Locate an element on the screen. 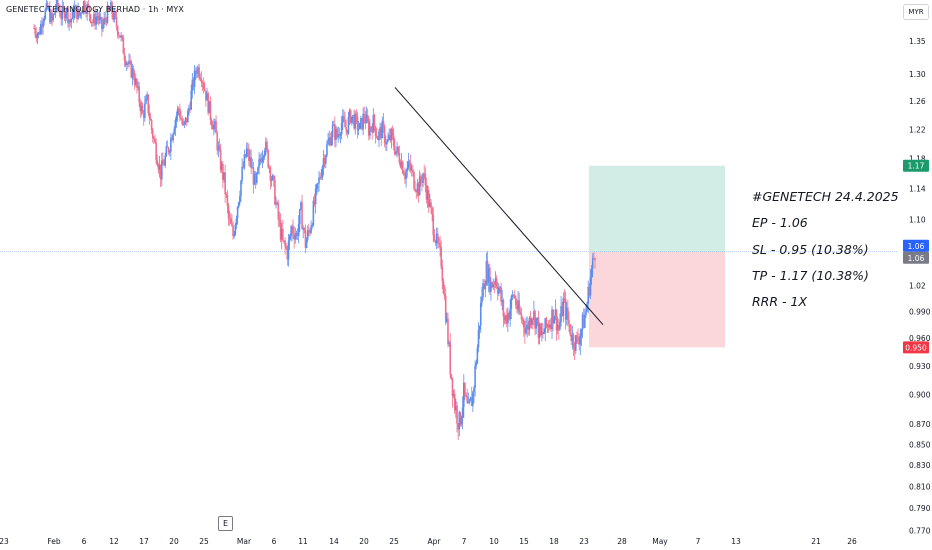  annotation-entry: EP - 1.06 is located at coordinates (780, 222).